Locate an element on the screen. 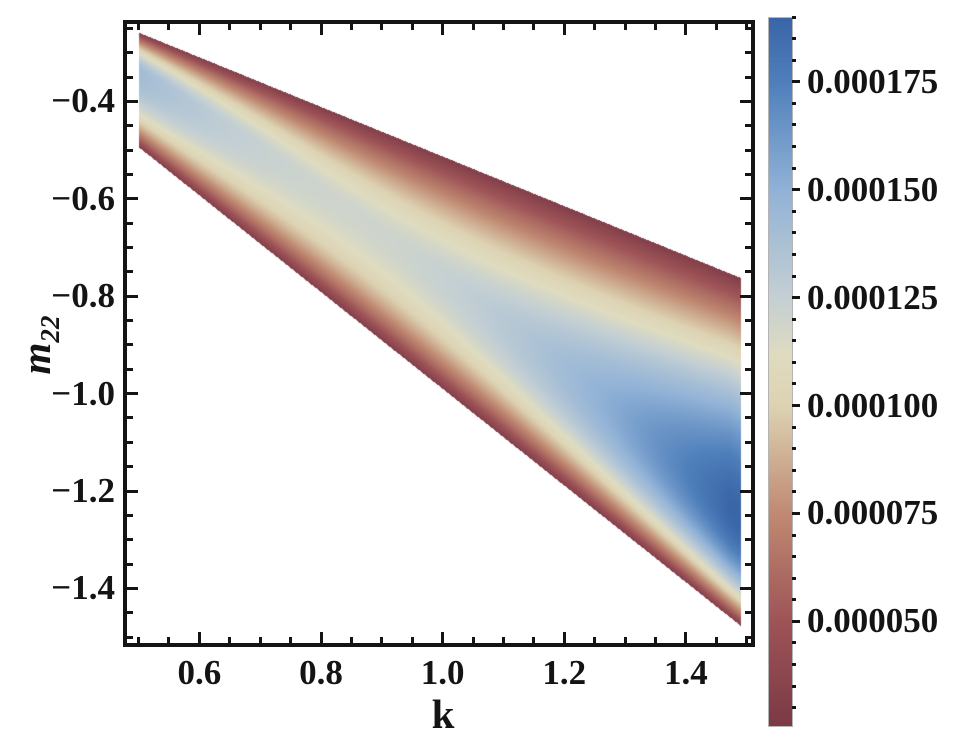 Image resolution: width=958 pixels, height=750 pixels. y-axis-title-subscript: 22 is located at coordinates (50, 329).